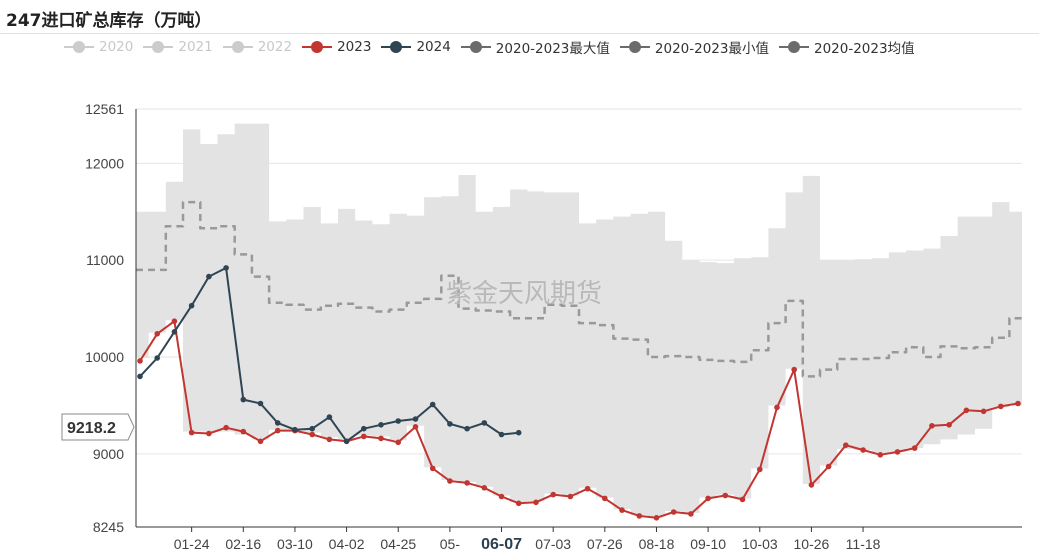  I want to click on legend-item-5: 2020-2023最大值, so click(535, 47).